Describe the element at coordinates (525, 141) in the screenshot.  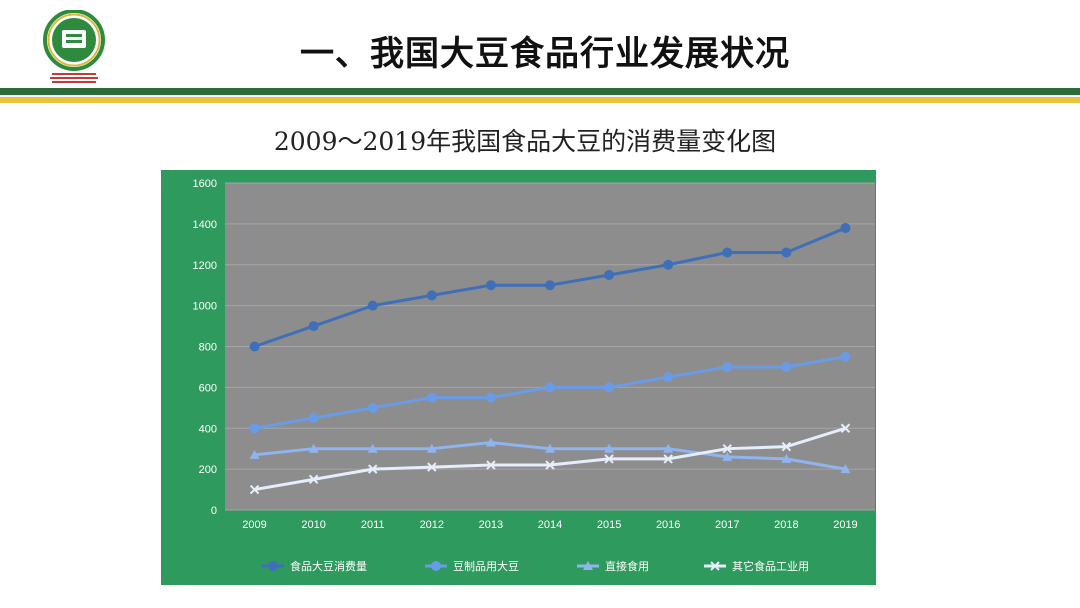
I see `chart-title: 2009～2019年我国食品大豆的消费量变化图` at that location.